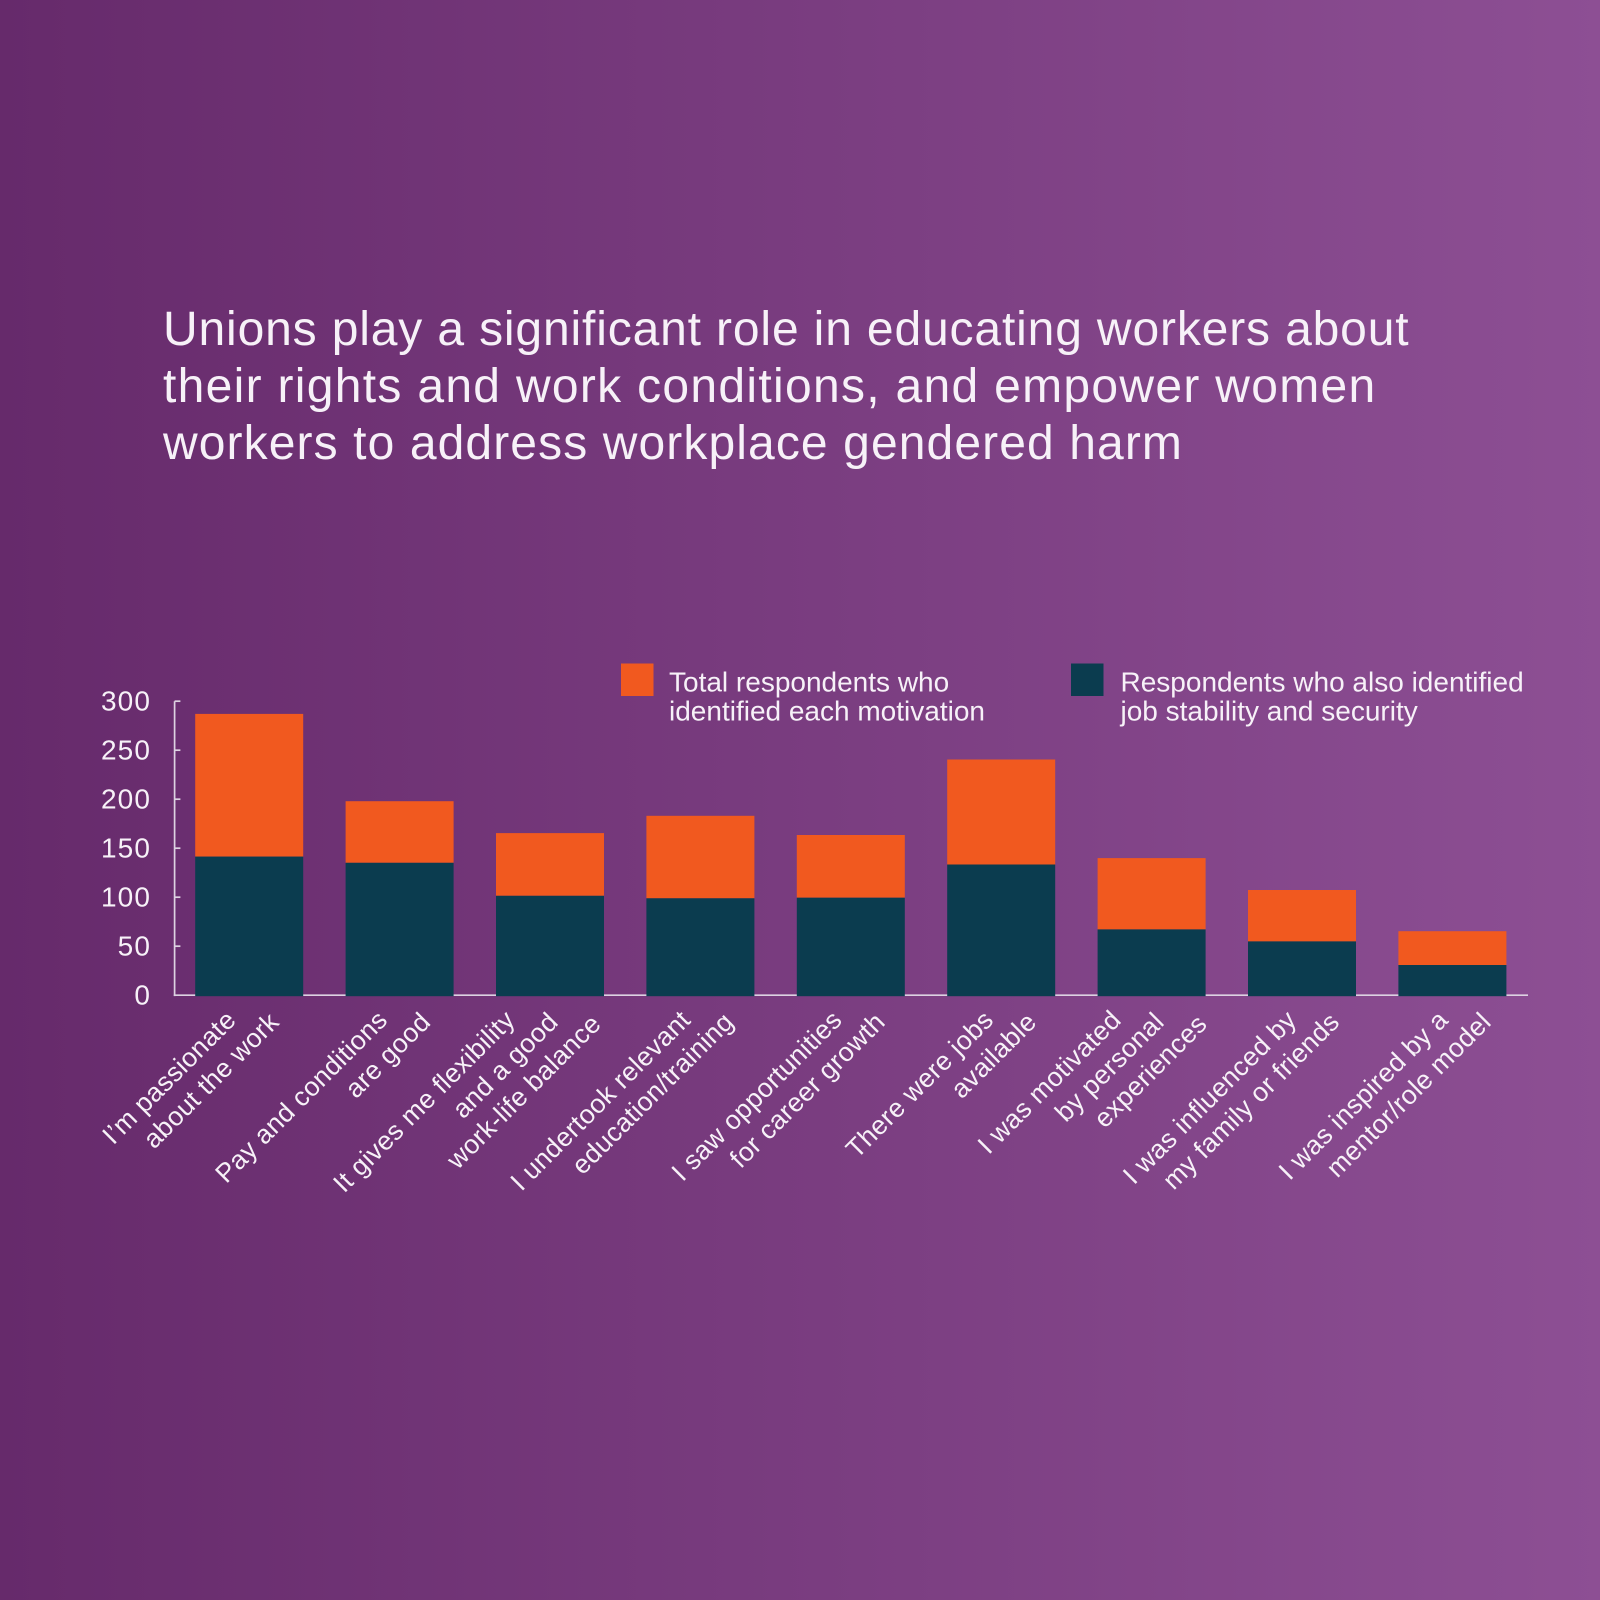 The image size is (1600, 1600). Describe the element at coordinates (142, 995) in the screenshot. I see `svg-text: 0` at that location.